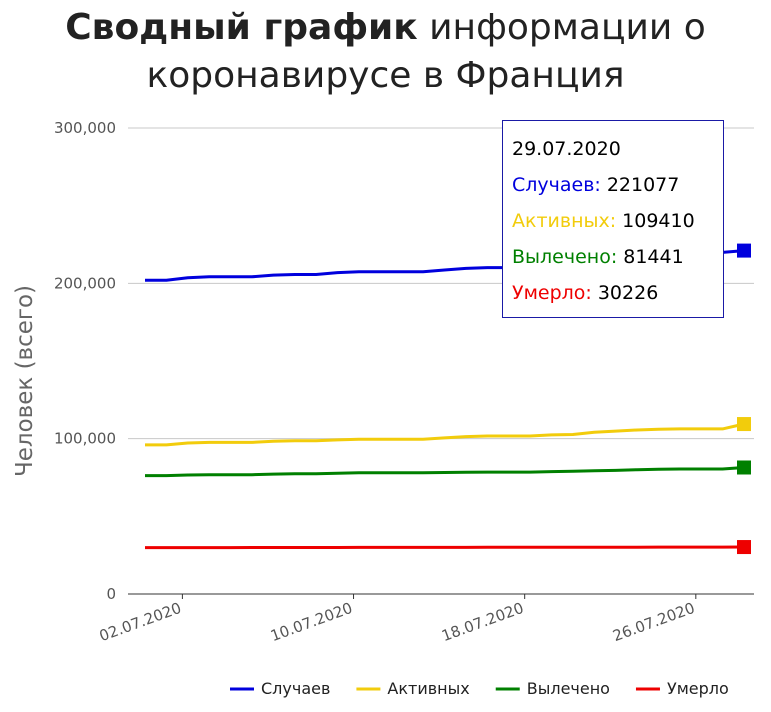 The image size is (771, 712). What do you see at coordinates (111, 594) in the screenshot?
I see `y-tick-label: 0` at bounding box center [111, 594].